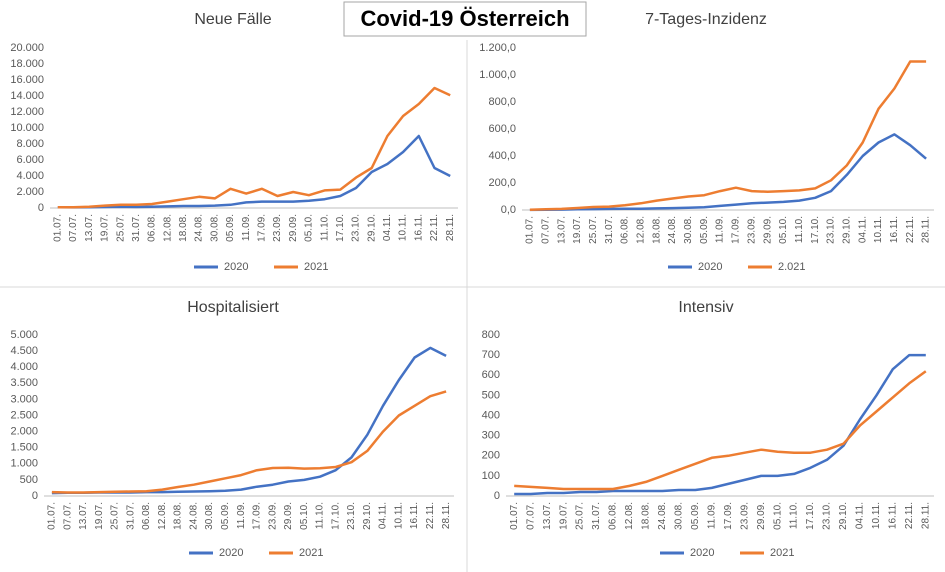 Image resolution: width=945 pixels, height=572 pixels. Describe the element at coordinates (910, 229) in the screenshot. I see `x-tick-label: 22.11.` at that location.